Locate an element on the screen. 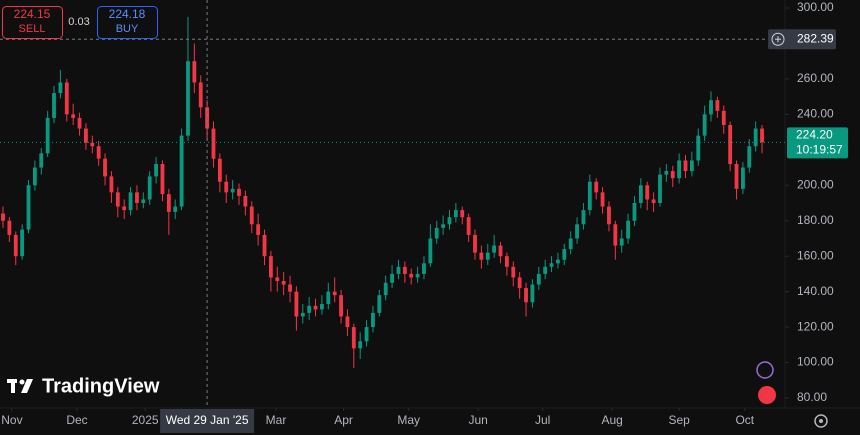 This screenshot has height=435, width=860. flag-icon is located at coordinates (767, 395).